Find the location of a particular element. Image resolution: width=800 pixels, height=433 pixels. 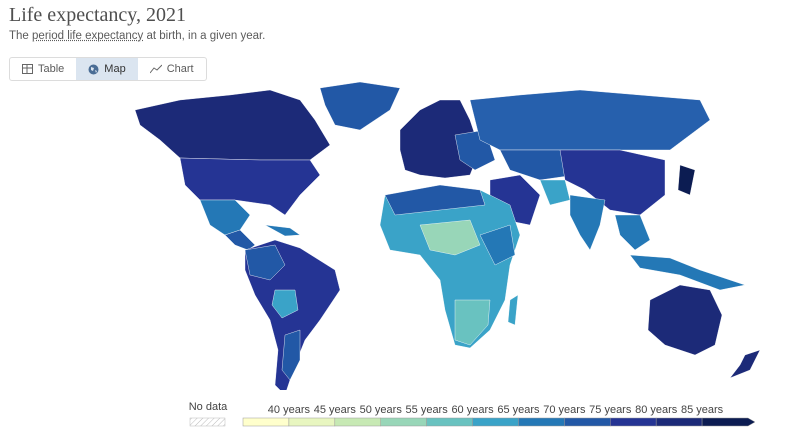

subtitle-text: at birth, in a given year. is located at coordinates (206, 36).